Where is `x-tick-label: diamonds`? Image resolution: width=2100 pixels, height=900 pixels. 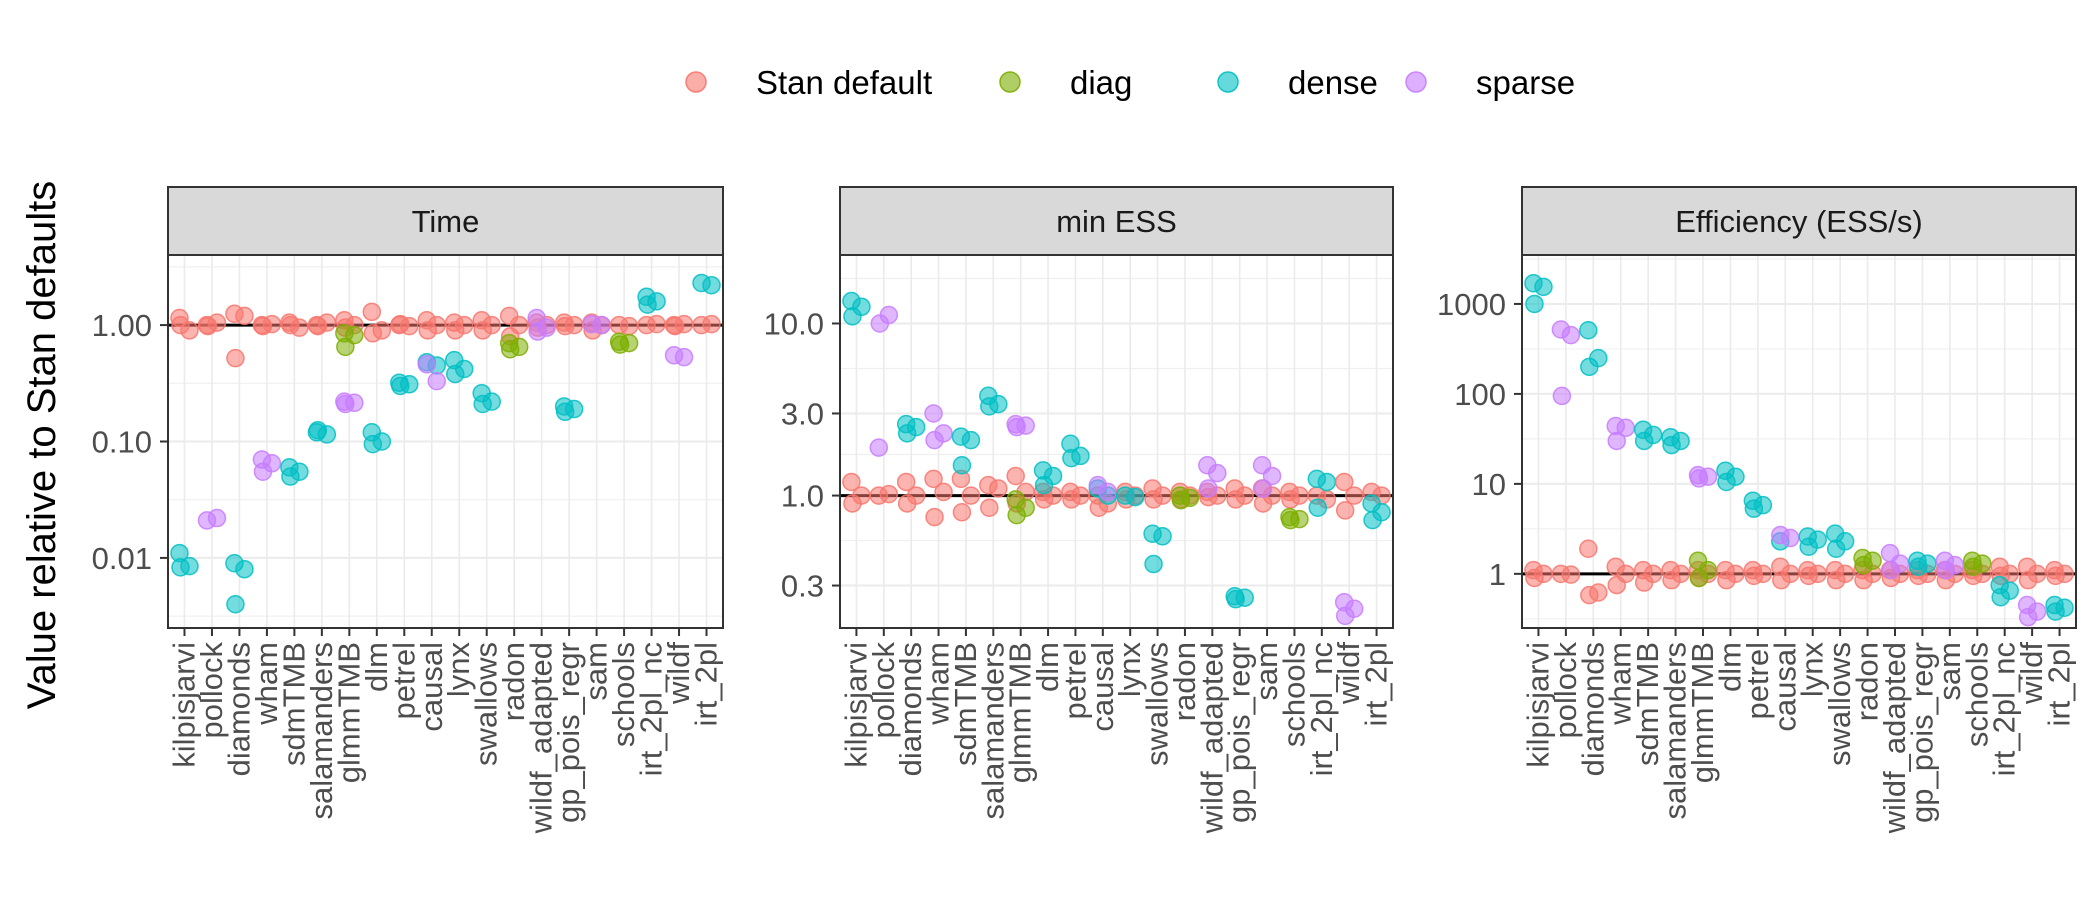
x-tick-label: diamonds is located at coordinates (1592, 709).